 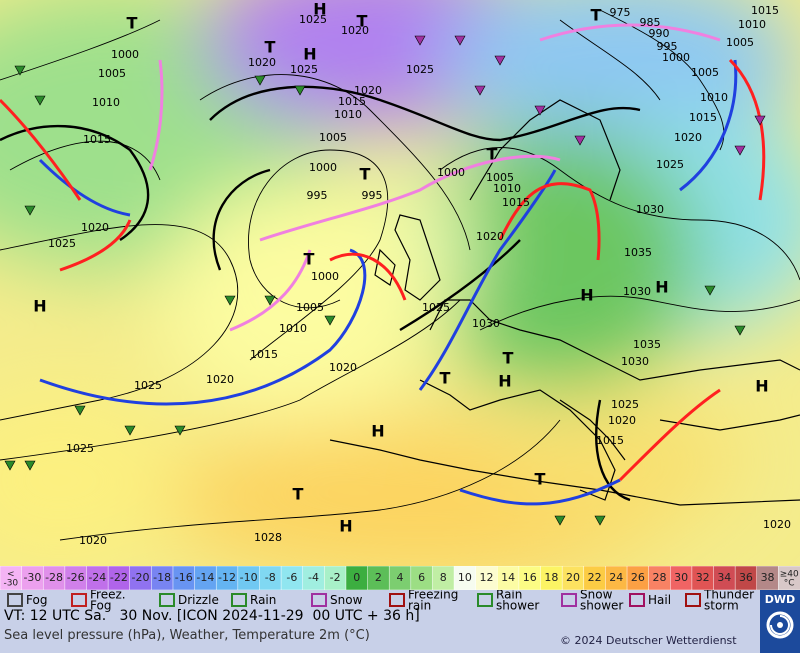 What do you see at coordinates (270, 577) in the screenshot?
I see `scale-label: -8` at bounding box center [270, 577].